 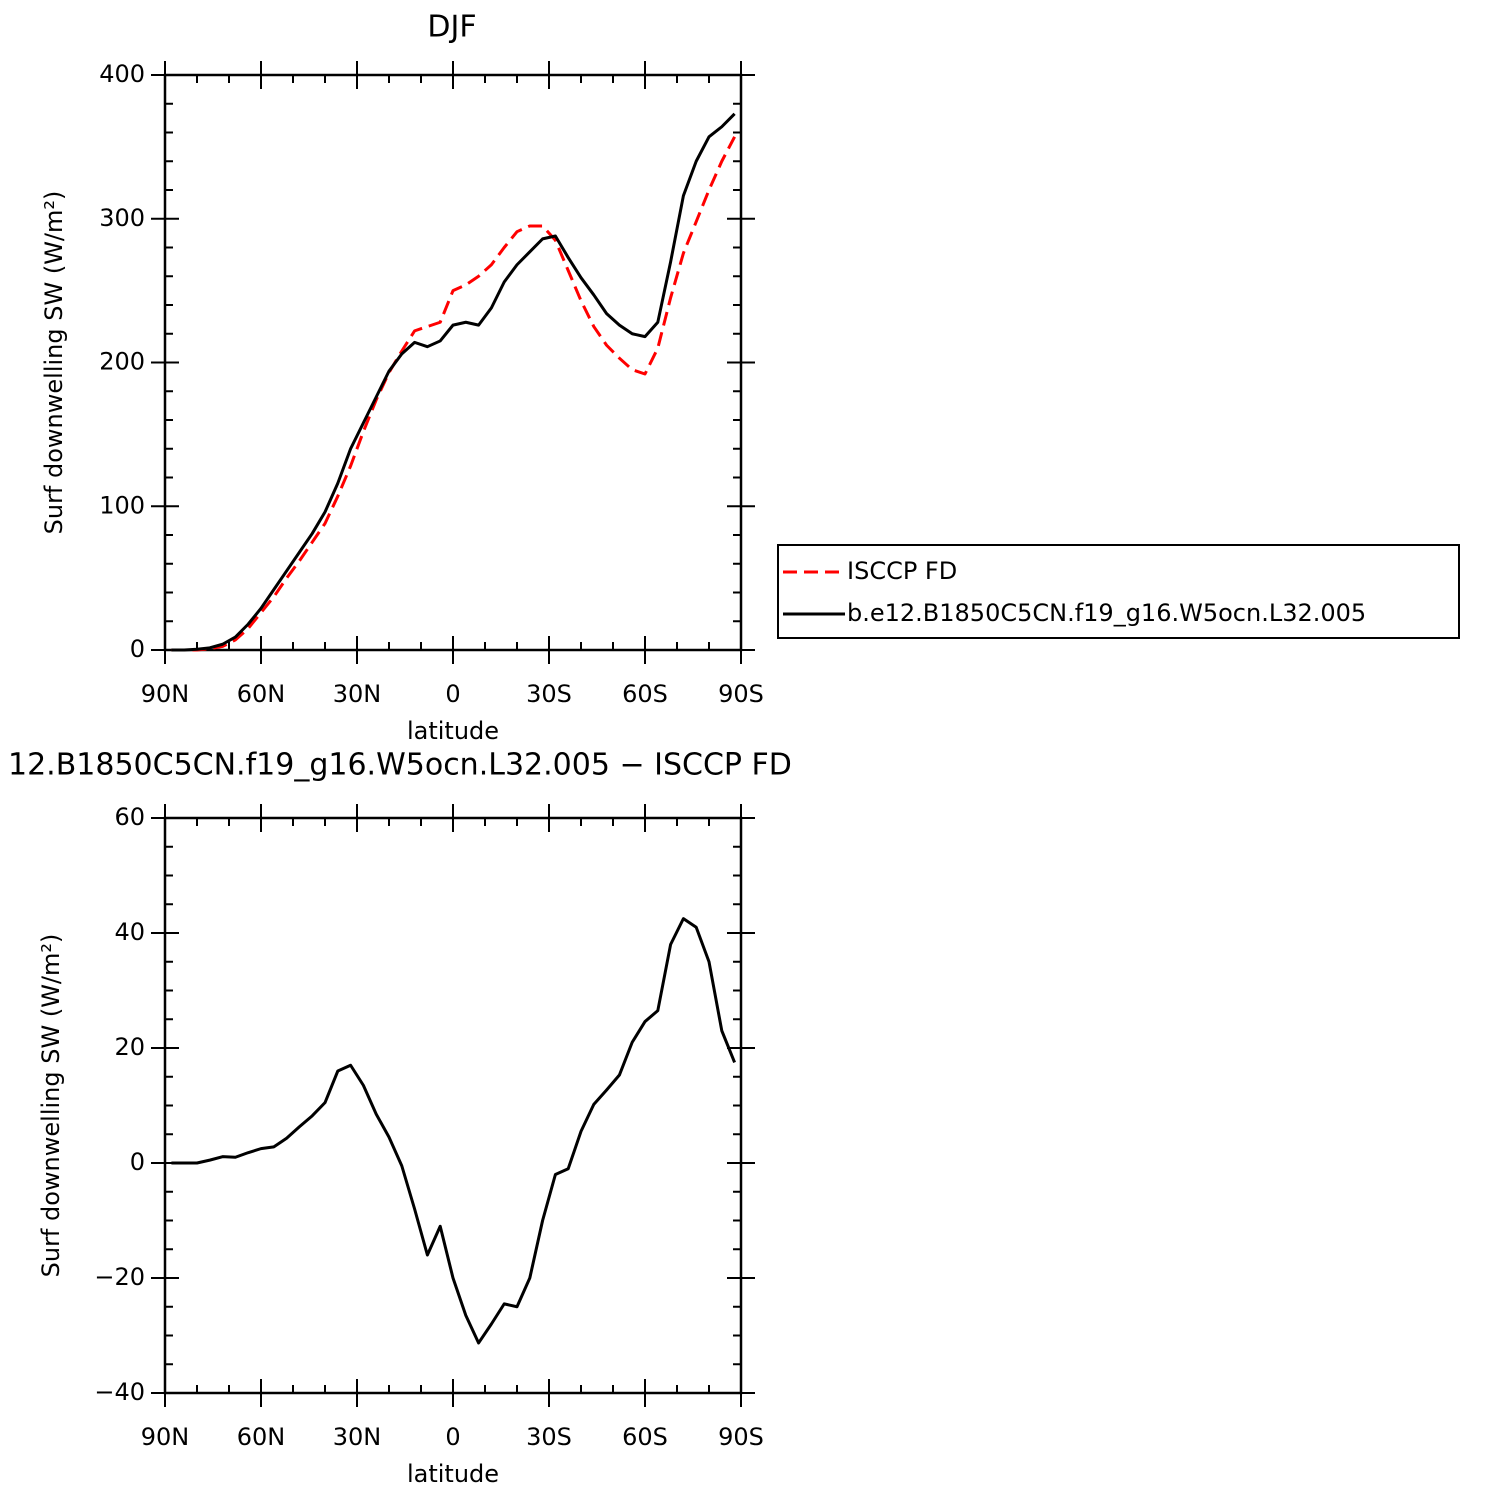 What do you see at coordinates (1118, 591) in the screenshot?
I see `legend-box` at bounding box center [1118, 591].